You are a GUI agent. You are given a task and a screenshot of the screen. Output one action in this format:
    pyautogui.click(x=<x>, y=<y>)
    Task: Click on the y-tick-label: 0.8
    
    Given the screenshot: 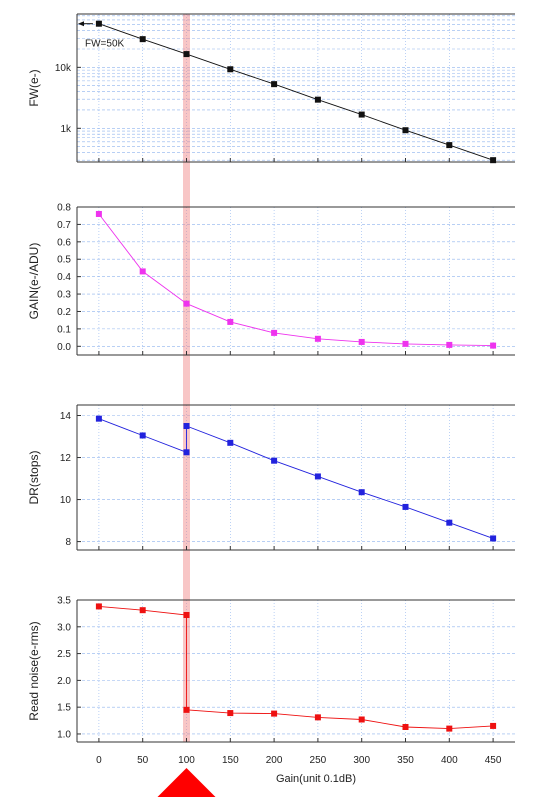 What is the action you would take?
    pyautogui.click(x=64, y=208)
    